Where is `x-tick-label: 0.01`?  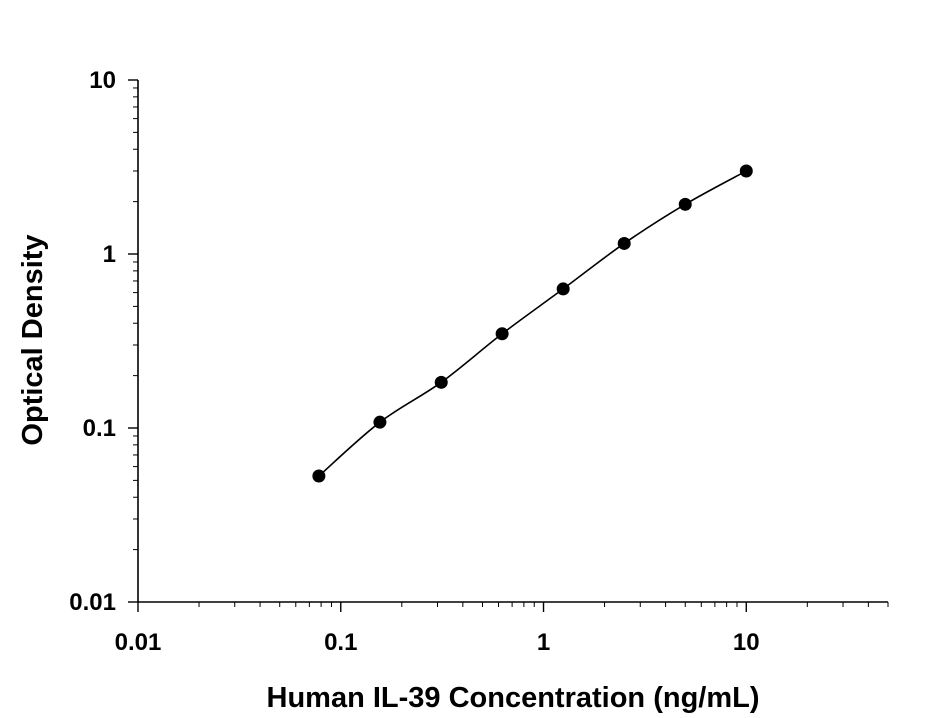 x-tick-label: 0.01 is located at coordinates (138, 642).